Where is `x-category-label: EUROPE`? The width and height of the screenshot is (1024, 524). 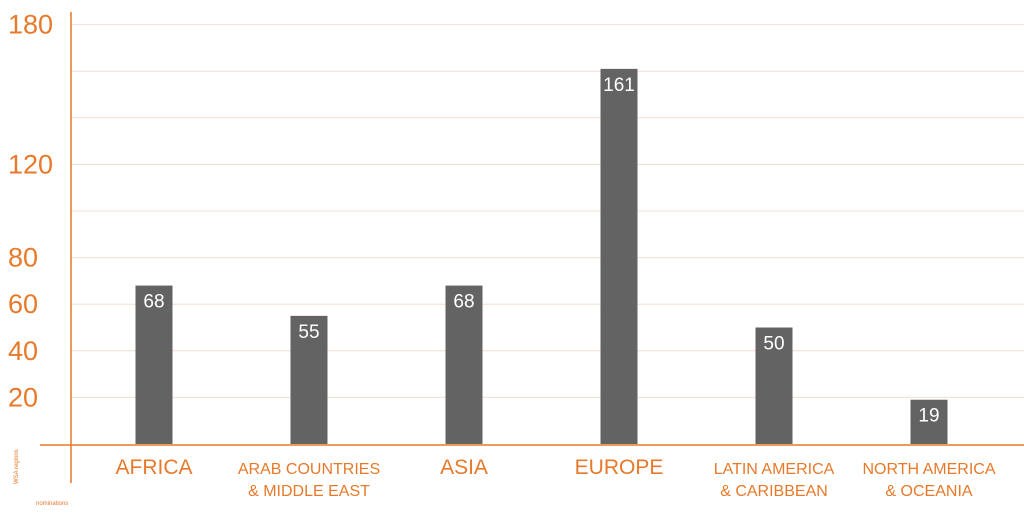
x-category-label: EUROPE is located at coordinates (619, 467).